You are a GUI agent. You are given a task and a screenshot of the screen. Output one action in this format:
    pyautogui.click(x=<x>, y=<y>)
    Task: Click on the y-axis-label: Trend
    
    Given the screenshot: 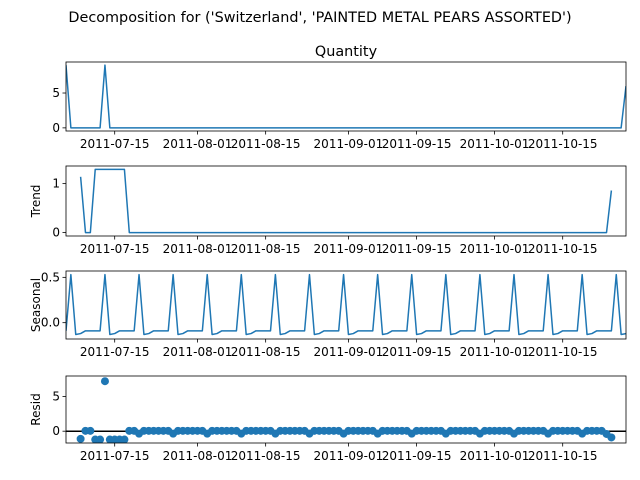 What is the action you would take?
    pyautogui.click(x=36, y=202)
    